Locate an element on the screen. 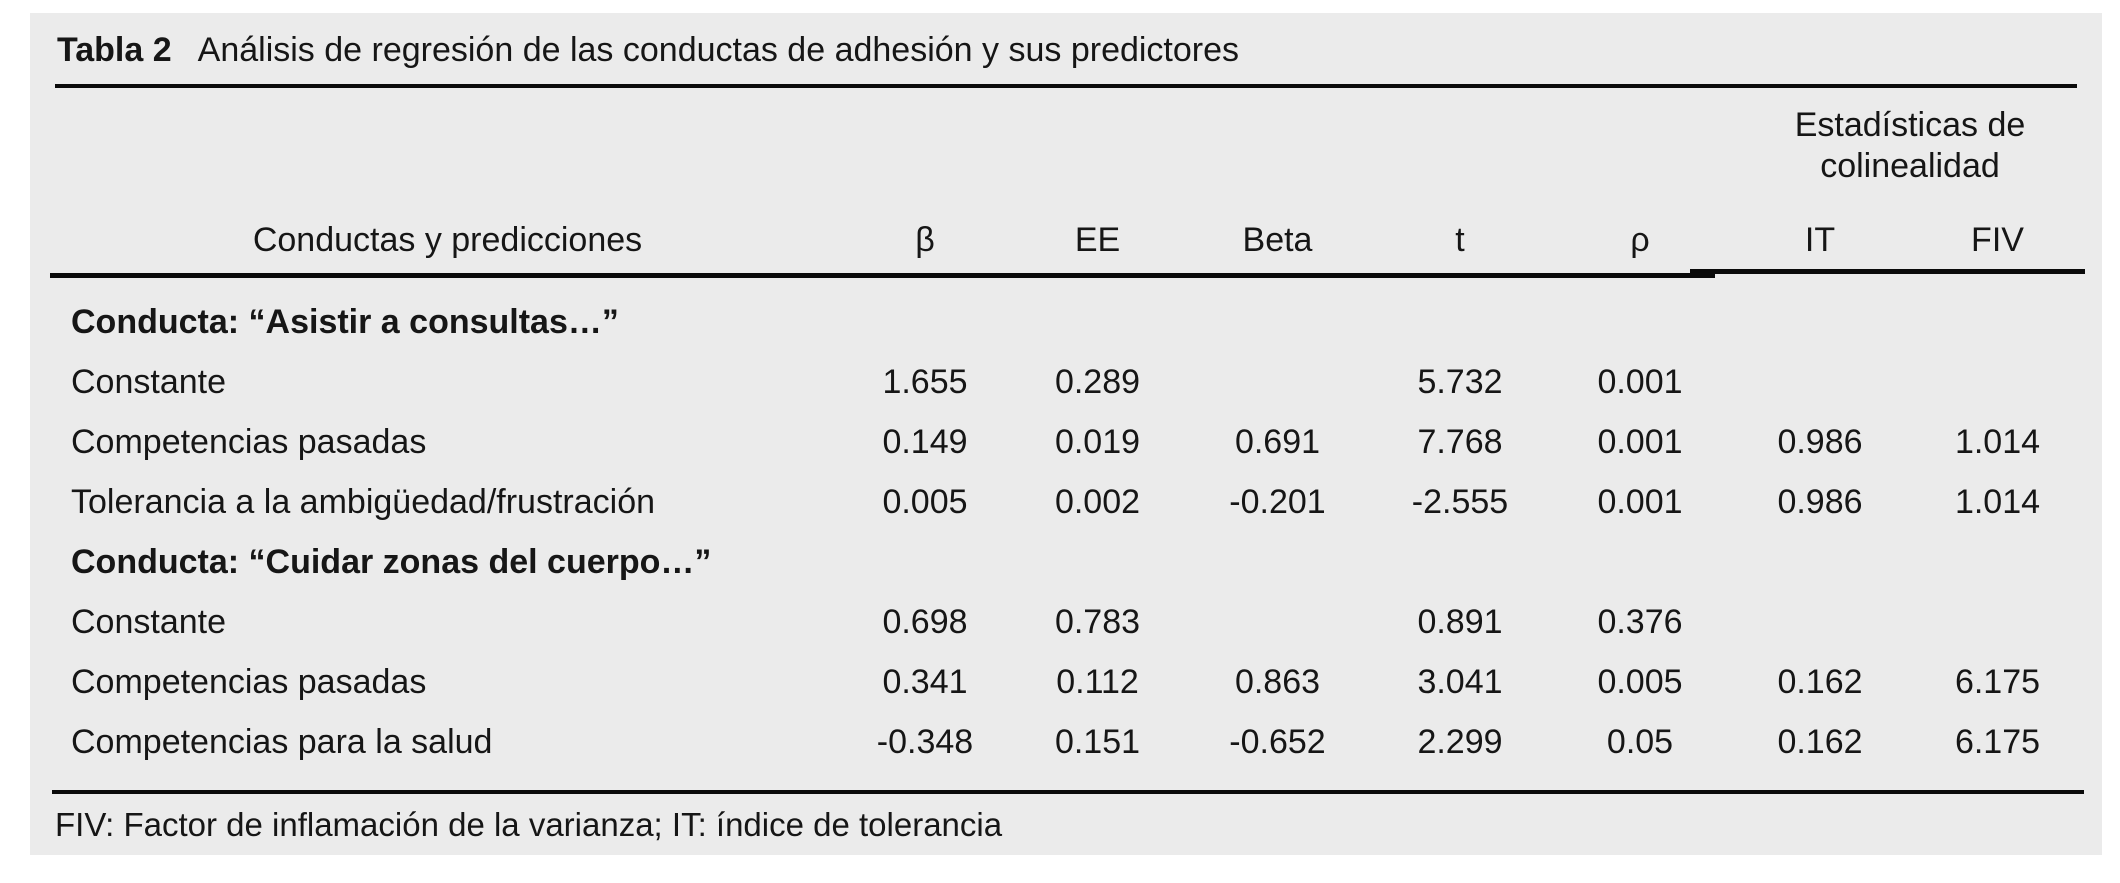 The width and height of the screenshot is (2120, 883). value-cell-beta: -0.652 is located at coordinates (1277, 742).